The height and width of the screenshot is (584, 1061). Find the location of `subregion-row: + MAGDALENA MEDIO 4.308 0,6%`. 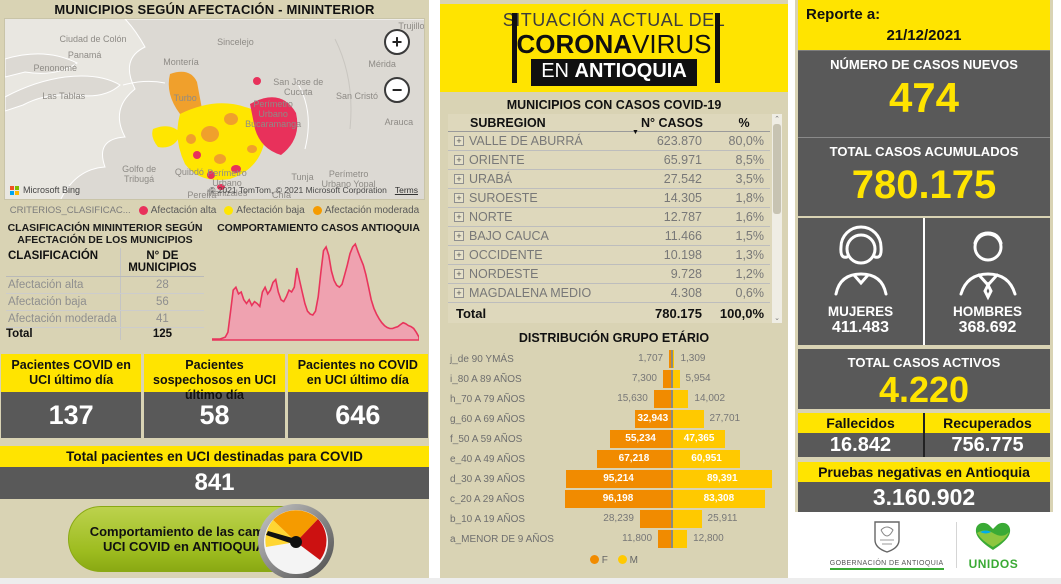

subregion-row: + MAGDALENA MEDIO 4.308 0,6% is located at coordinates (609, 293).